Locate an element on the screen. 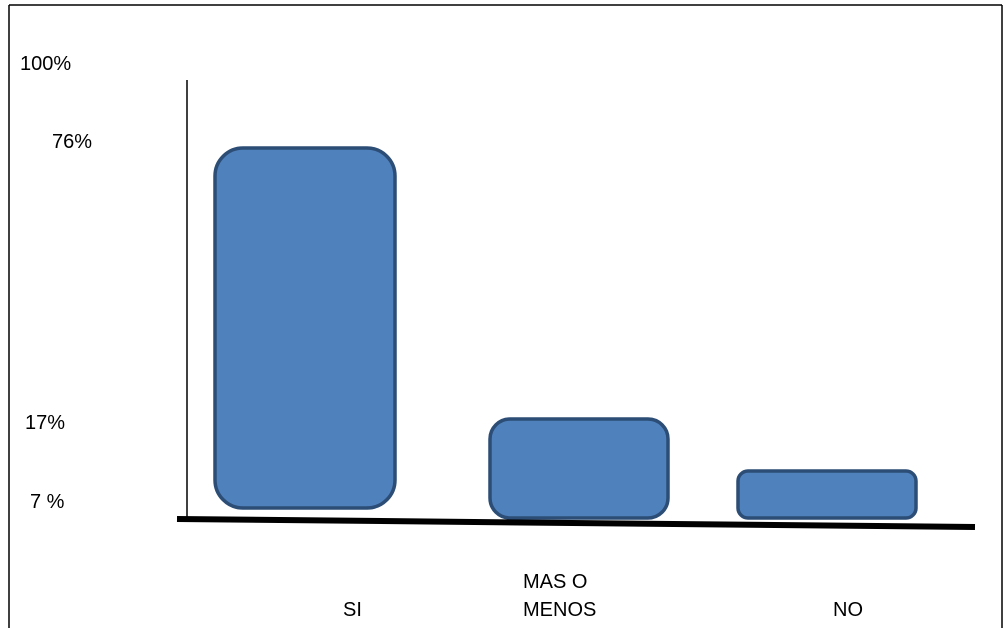  value-label: 7 % is located at coordinates (47, 502).